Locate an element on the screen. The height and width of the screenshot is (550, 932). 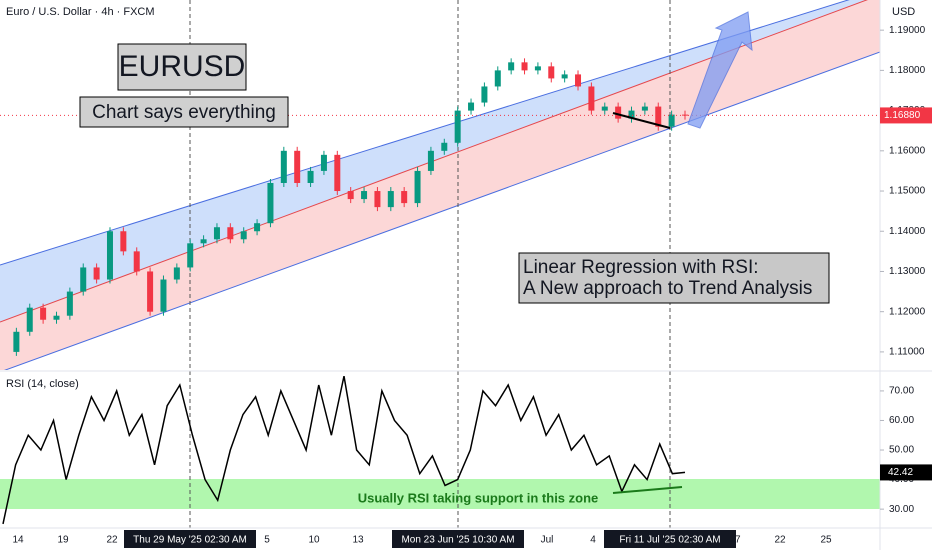
y-tick-label: 60.00 is located at coordinates (901, 420).